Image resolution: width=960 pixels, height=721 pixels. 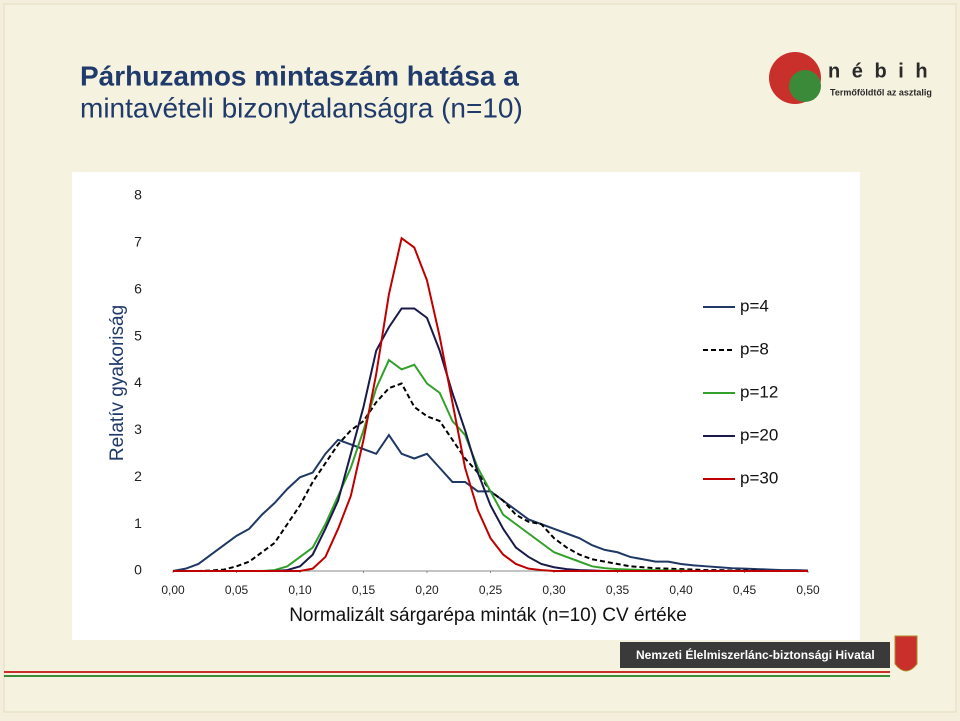 I want to click on y-tick-label: 3, so click(x=138, y=429).